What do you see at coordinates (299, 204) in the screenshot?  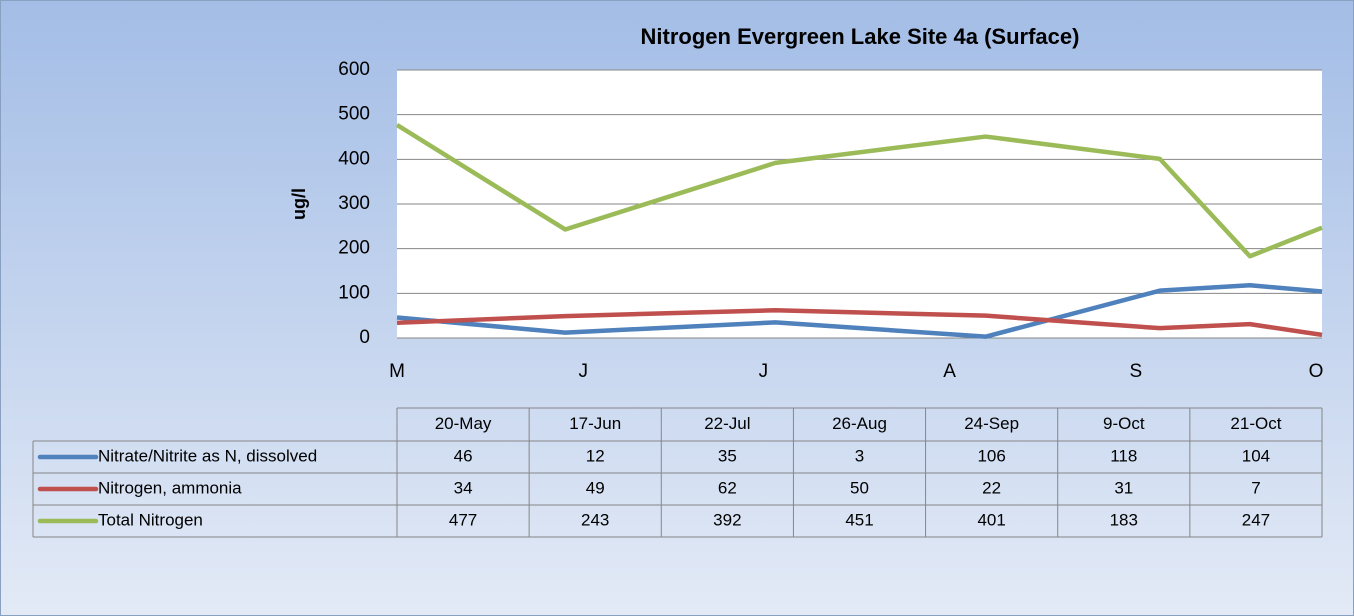 I see `y-axis-label: ug/l` at bounding box center [299, 204].